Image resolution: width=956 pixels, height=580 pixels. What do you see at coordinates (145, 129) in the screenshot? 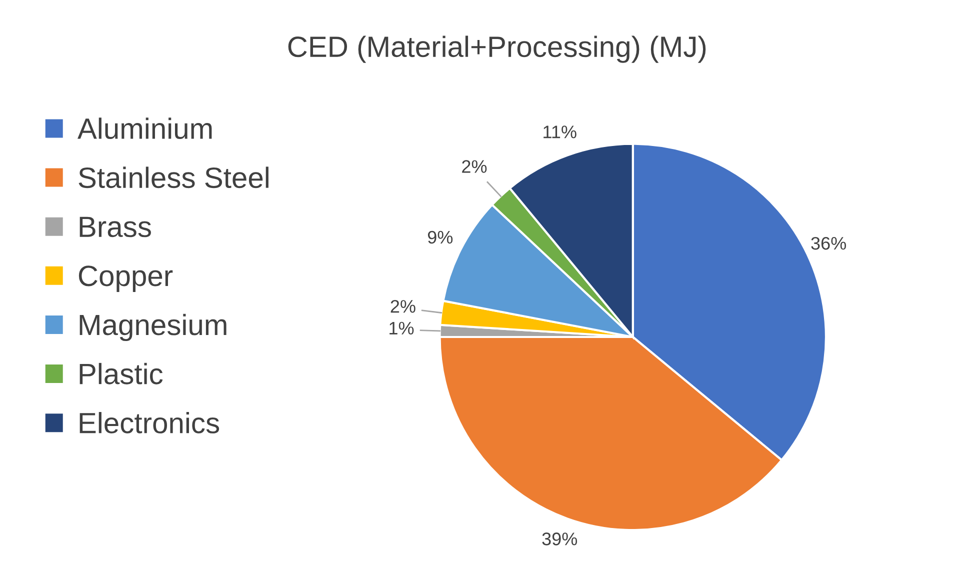
I see `legend-label: Aluminium` at bounding box center [145, 129].